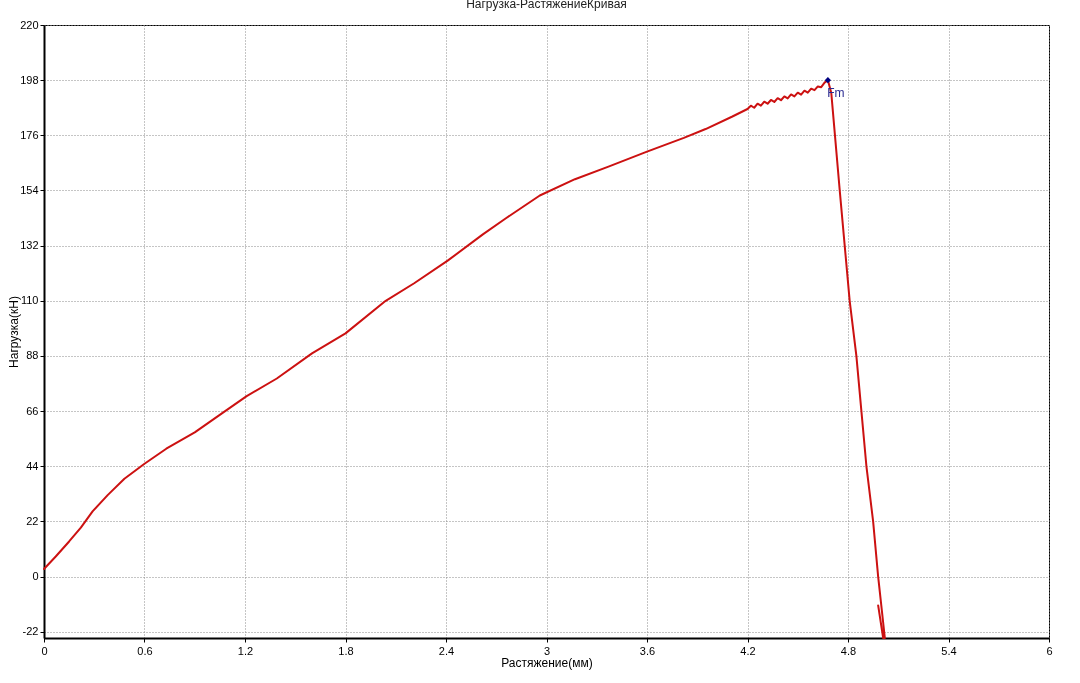 The height and width of the screenshot is (683, 1080). Describe the element at coordinates (35, 576) in the screenshot. I see `y-tick-label: 0` at that location.